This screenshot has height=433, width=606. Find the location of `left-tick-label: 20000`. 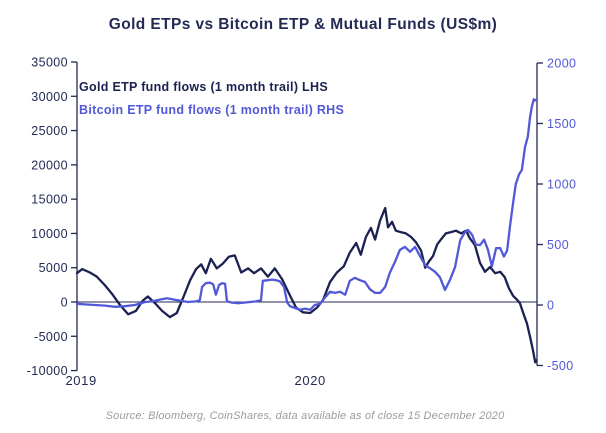

left-tick-label: 20000 is located at coordinates (49, 165).